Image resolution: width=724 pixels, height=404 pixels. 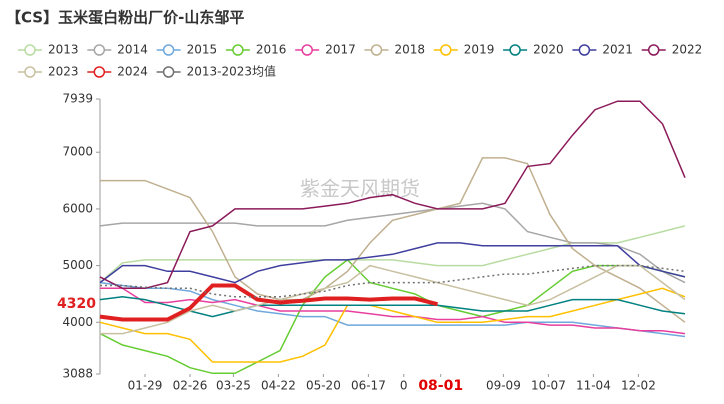 I want to click on x-tick-label: 05-20, so click(x=323, y=386).